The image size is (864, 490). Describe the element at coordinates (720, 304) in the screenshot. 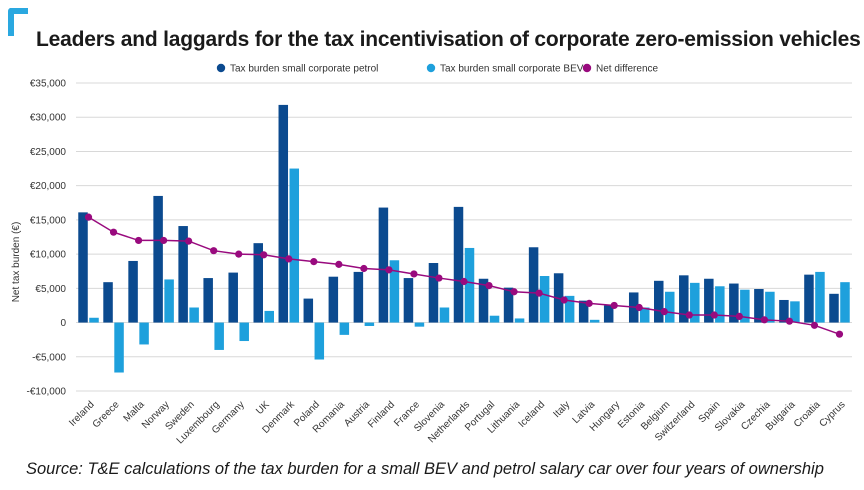

I see `bev-bar-spain` at that location.